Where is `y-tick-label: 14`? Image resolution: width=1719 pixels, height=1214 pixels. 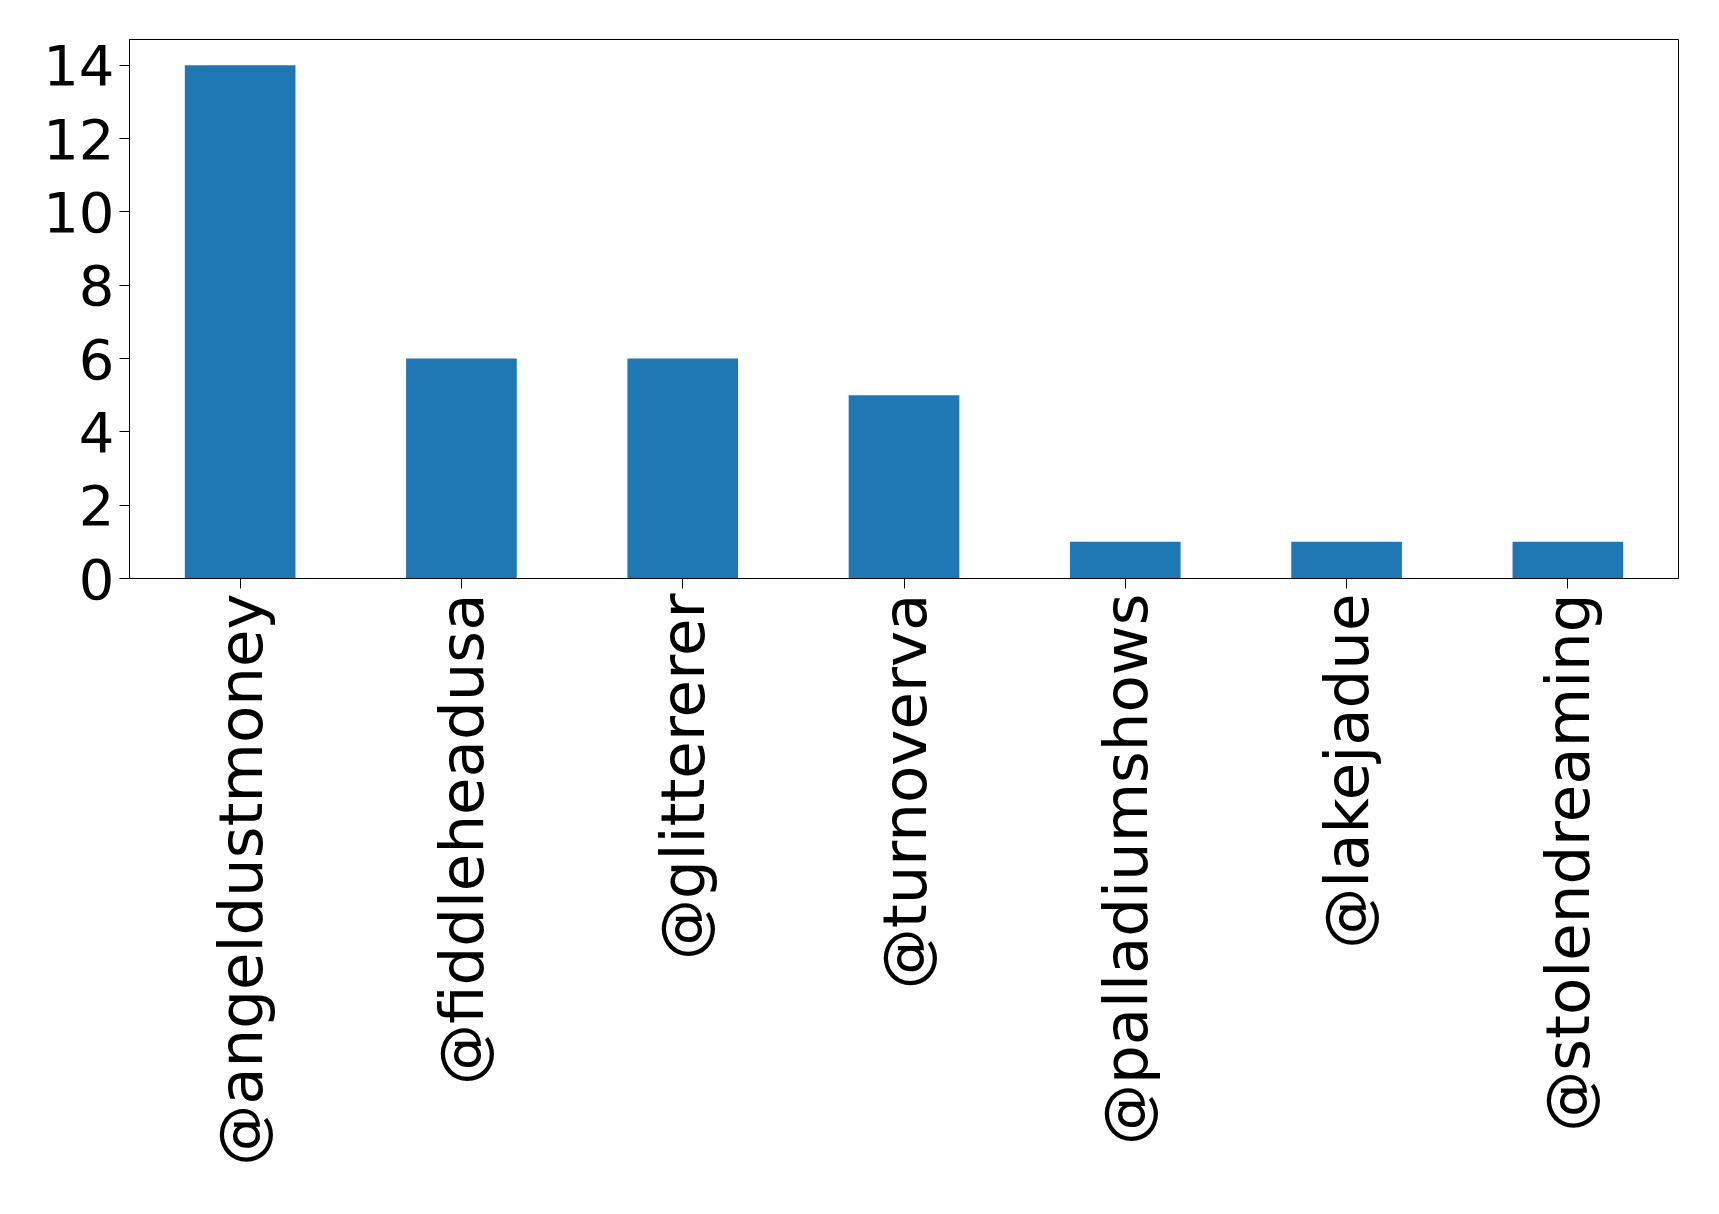
y-tick-label: 14 is located at coordinates (79, 66).